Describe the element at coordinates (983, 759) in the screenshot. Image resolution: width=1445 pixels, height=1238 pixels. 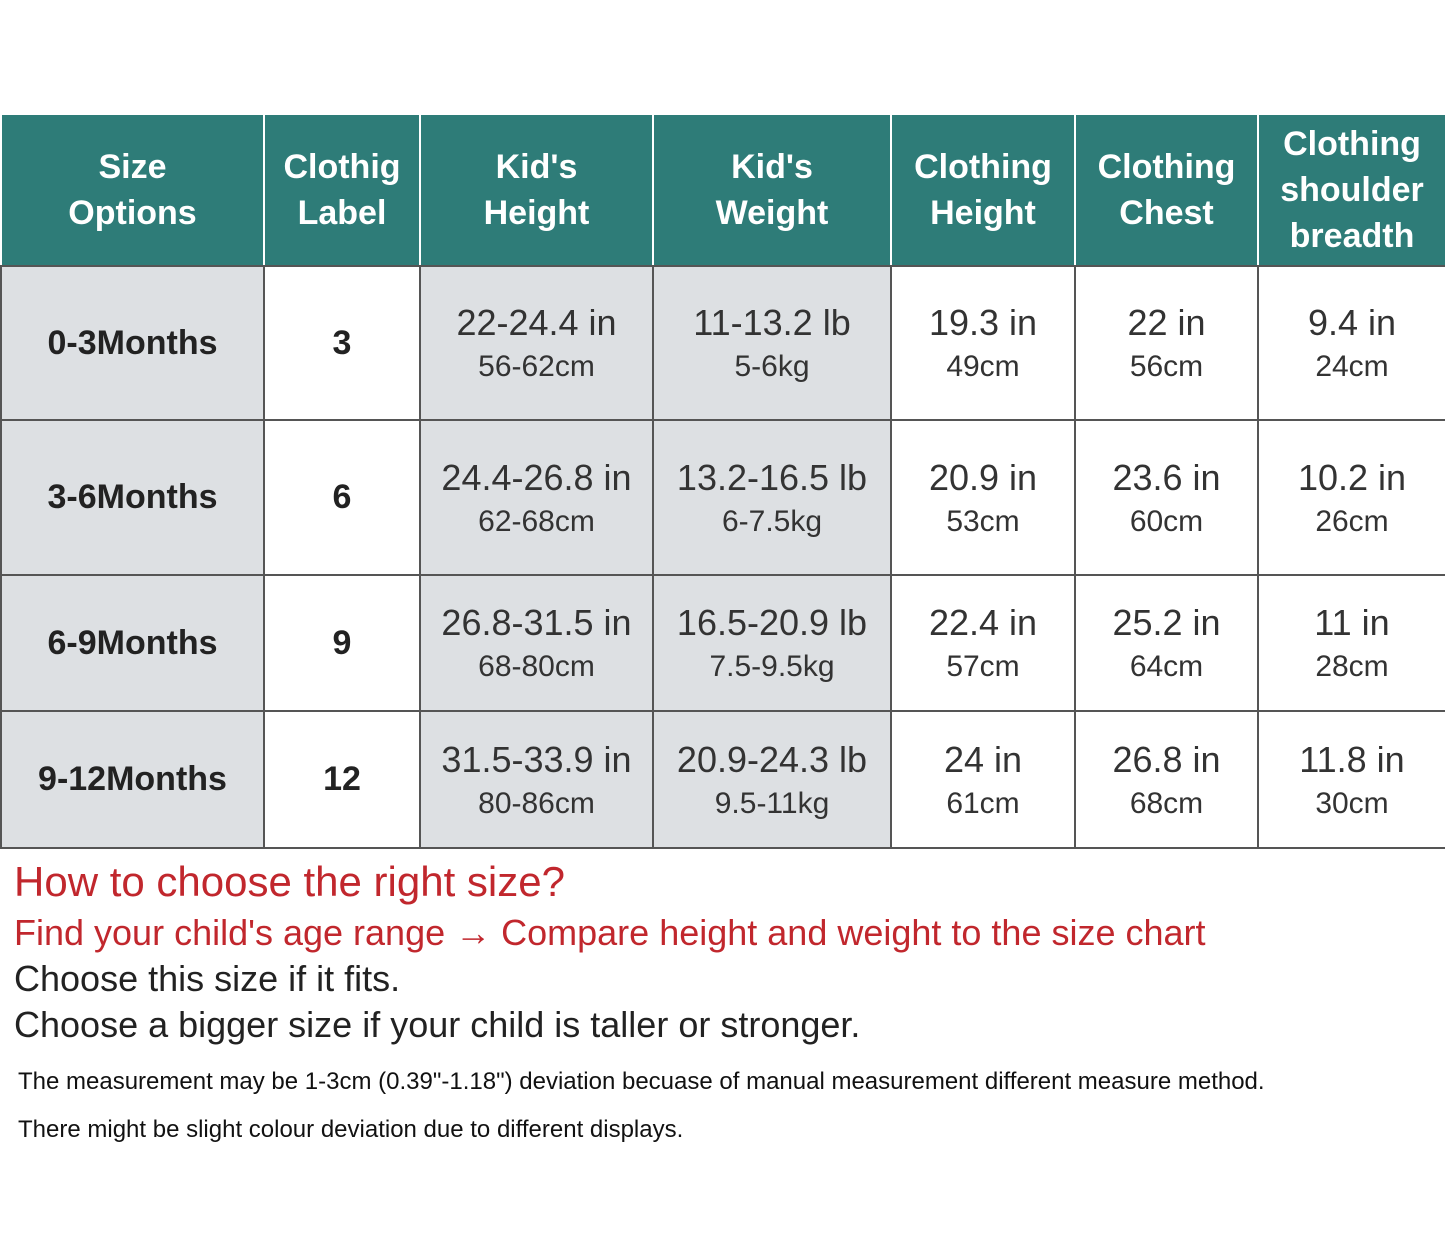
I see `measure-inch: 24 in` at that location.